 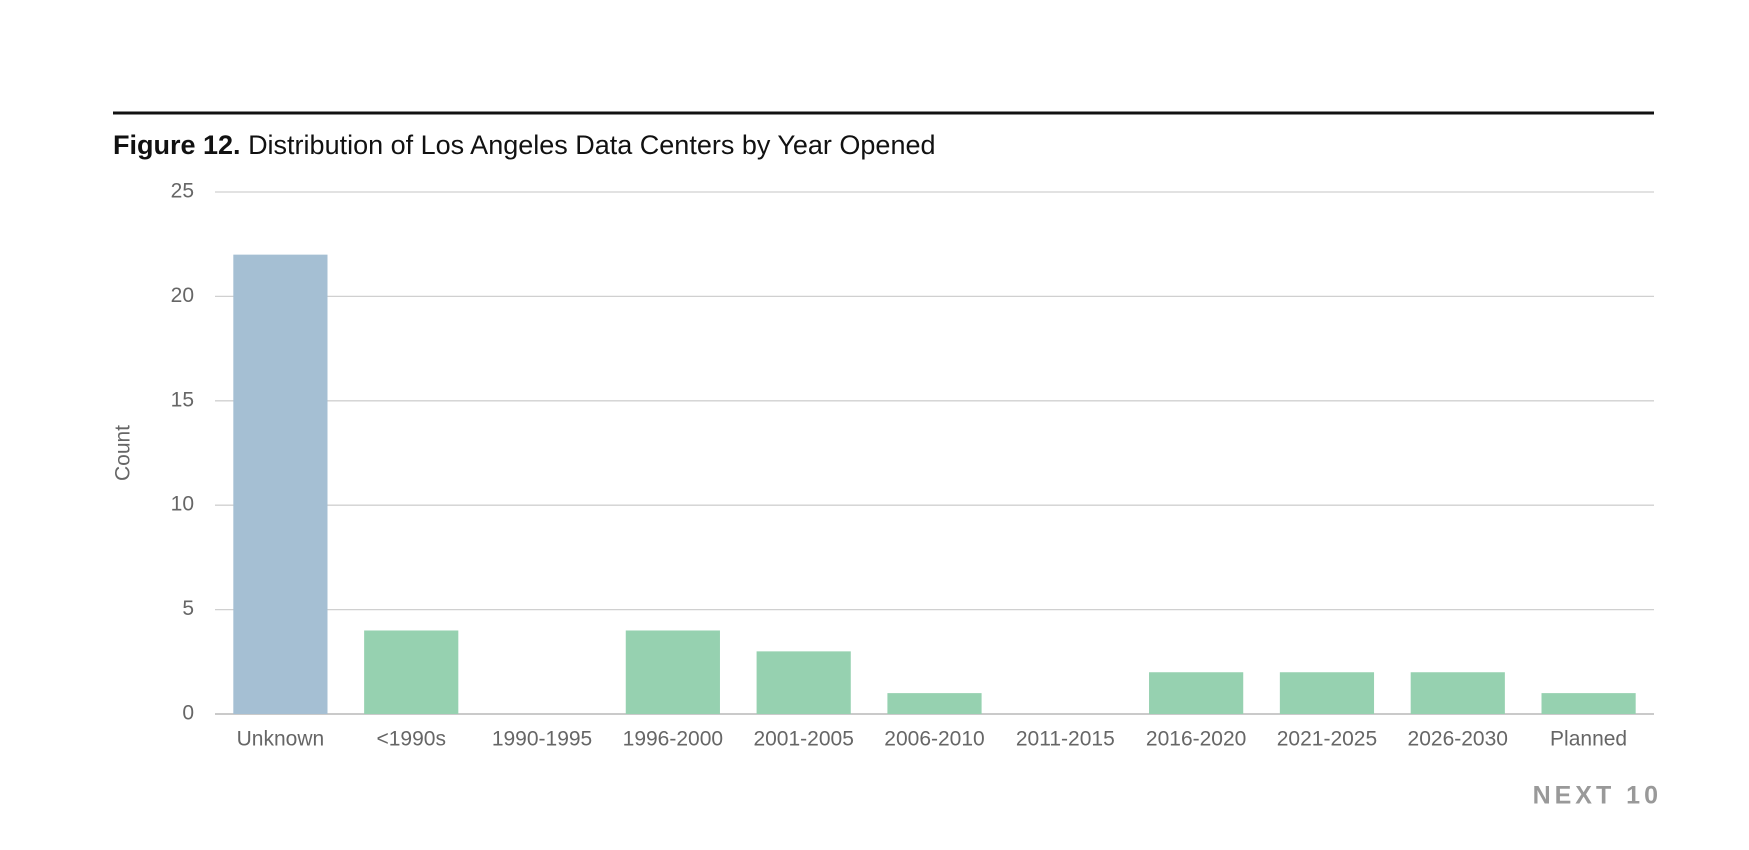 What do you see at coordinates (1196, 739) in the screenshot?
I see `x-tick-label: 2016-2020` at bounding box center [1196, 739].